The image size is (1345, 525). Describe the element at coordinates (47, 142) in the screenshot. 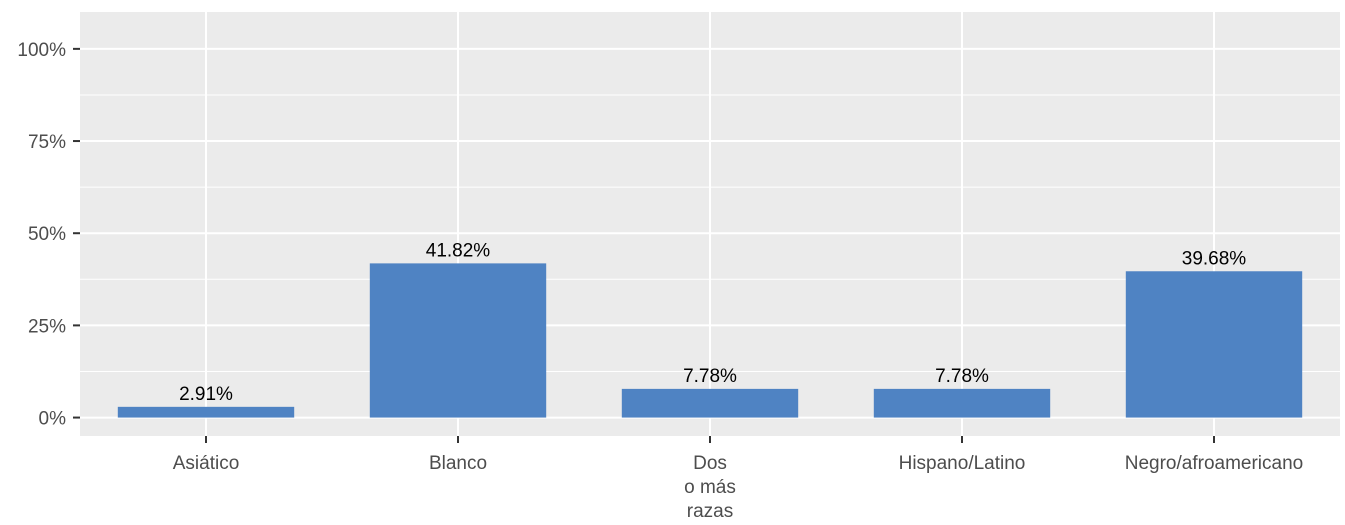

I see `y-tick-label: 75%` at that location.